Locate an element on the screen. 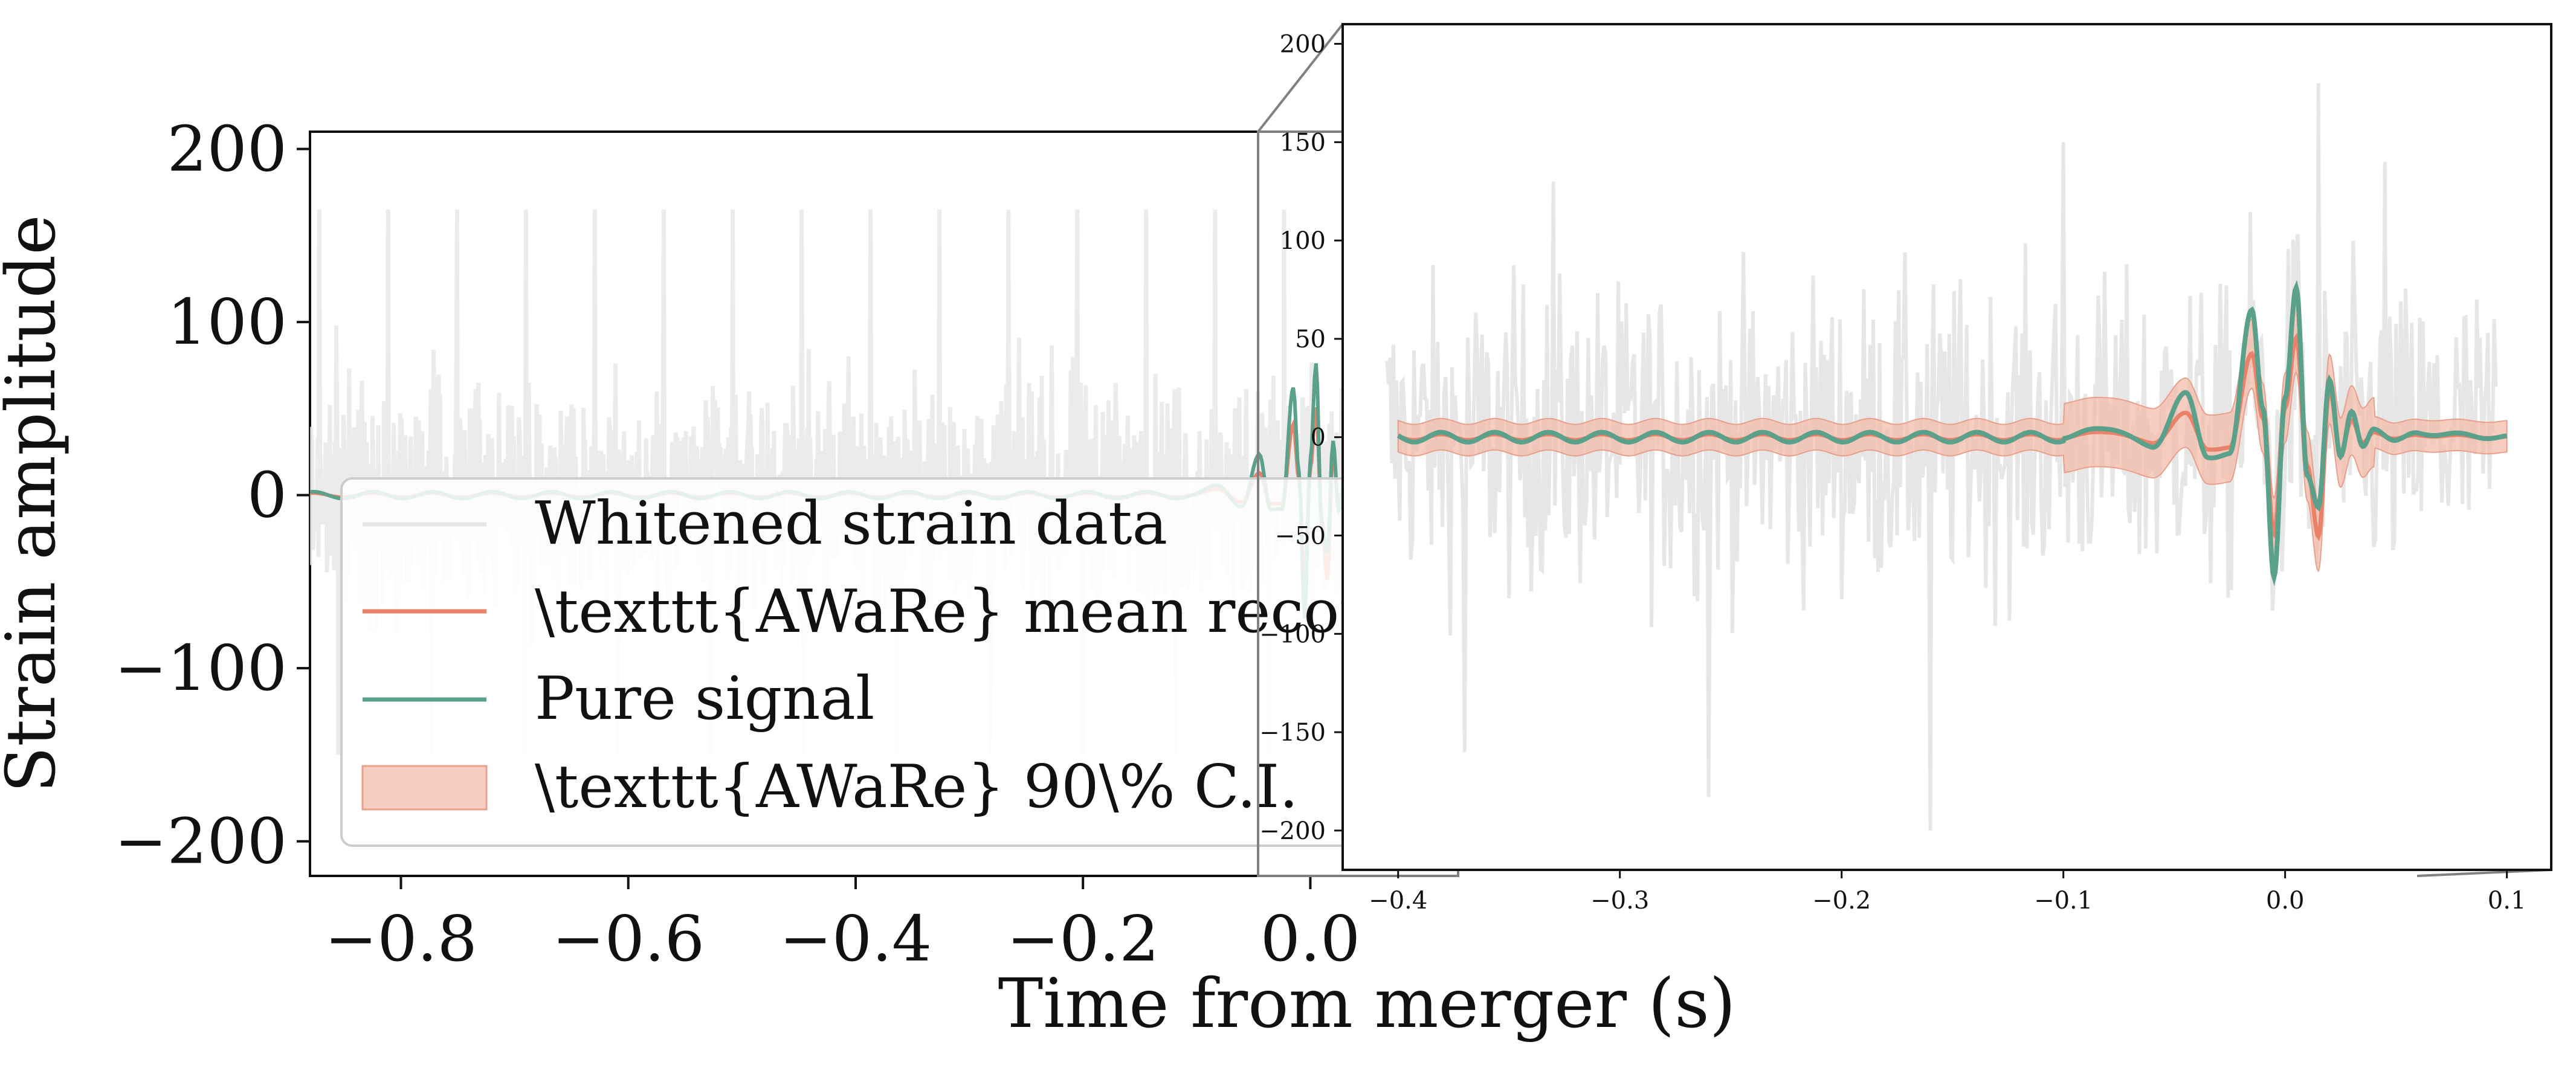 The image size is (2576, 1068). inset-x-tick-label: 0.1 is located at coordinates (2507, 901).